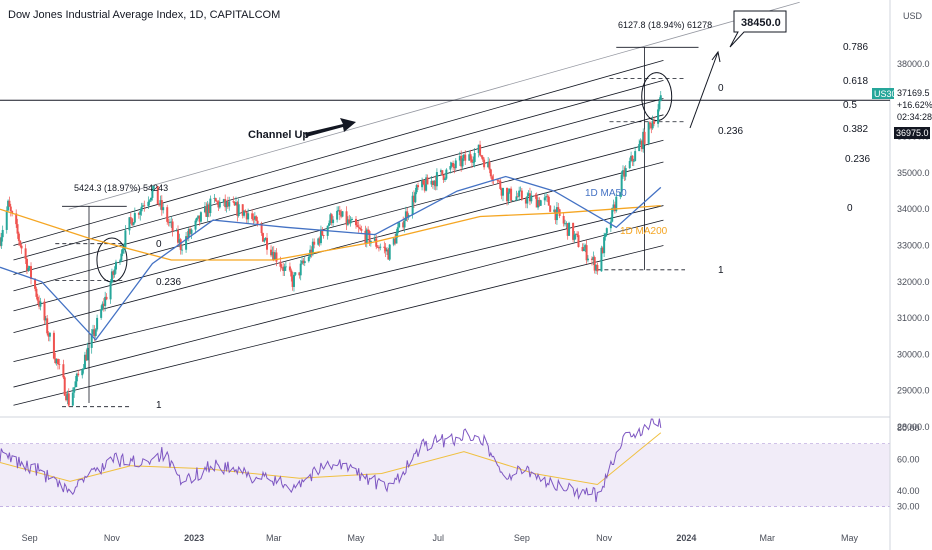 This screenshot has width=932, height=550. What do you see at coordinates (686, 538) in the screenshot?
I see `time-tick-label: 2024` at bounding box center [686, 538].